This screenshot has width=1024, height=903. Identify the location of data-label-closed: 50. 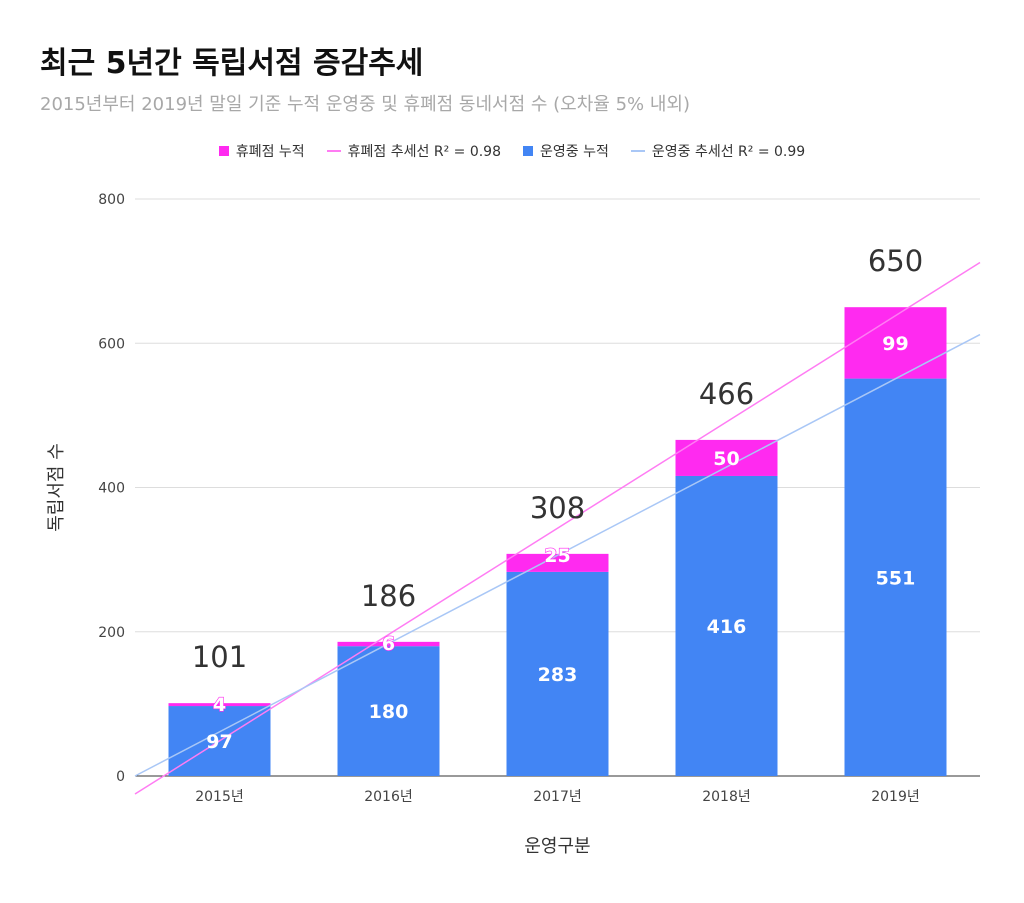
(726, 459).